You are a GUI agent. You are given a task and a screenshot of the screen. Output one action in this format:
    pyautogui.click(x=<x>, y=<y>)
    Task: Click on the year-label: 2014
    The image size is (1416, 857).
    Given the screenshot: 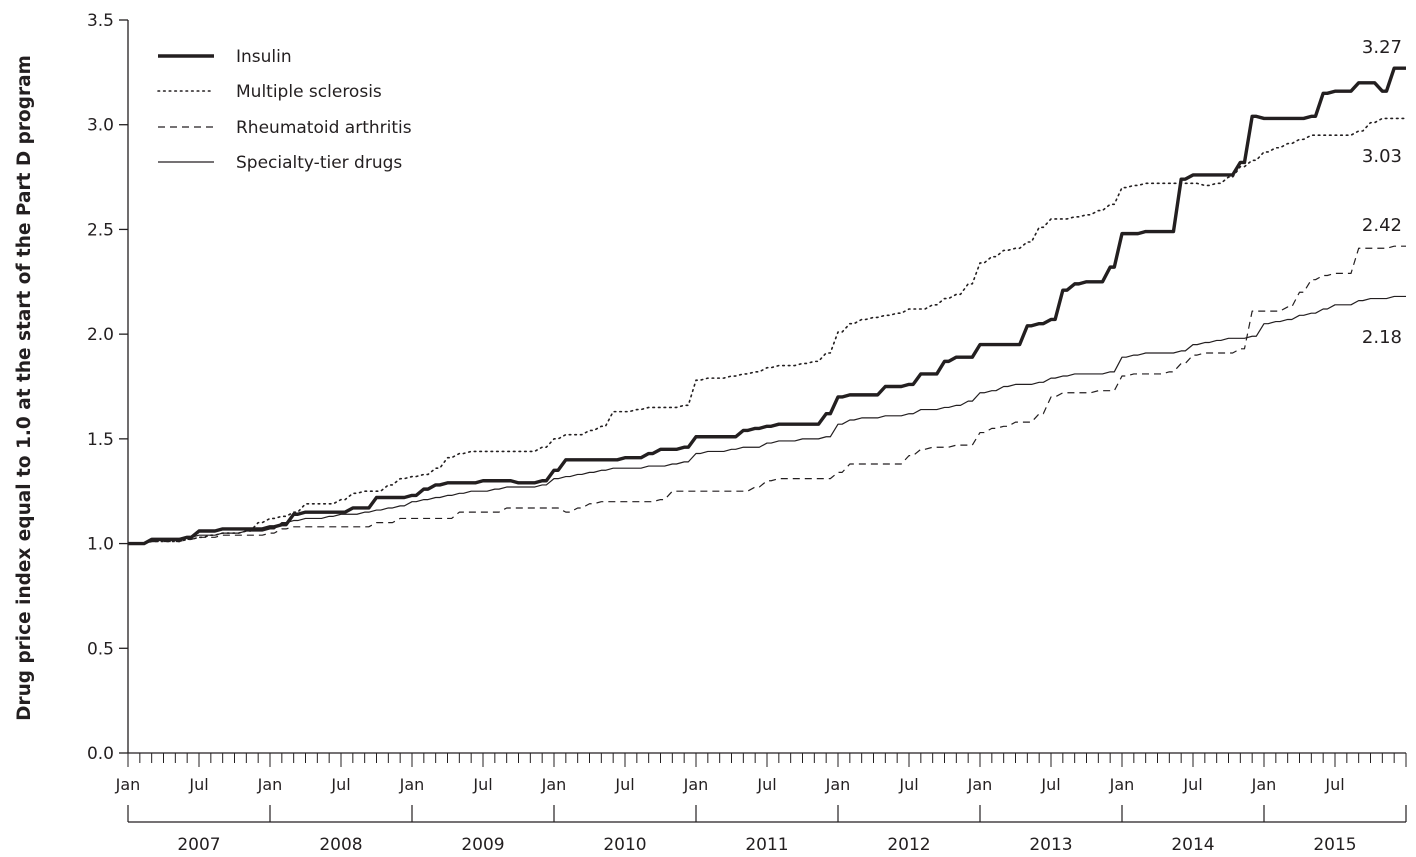 What is the action you would take?
    pyautogui.click(x=1192, y=845)
    